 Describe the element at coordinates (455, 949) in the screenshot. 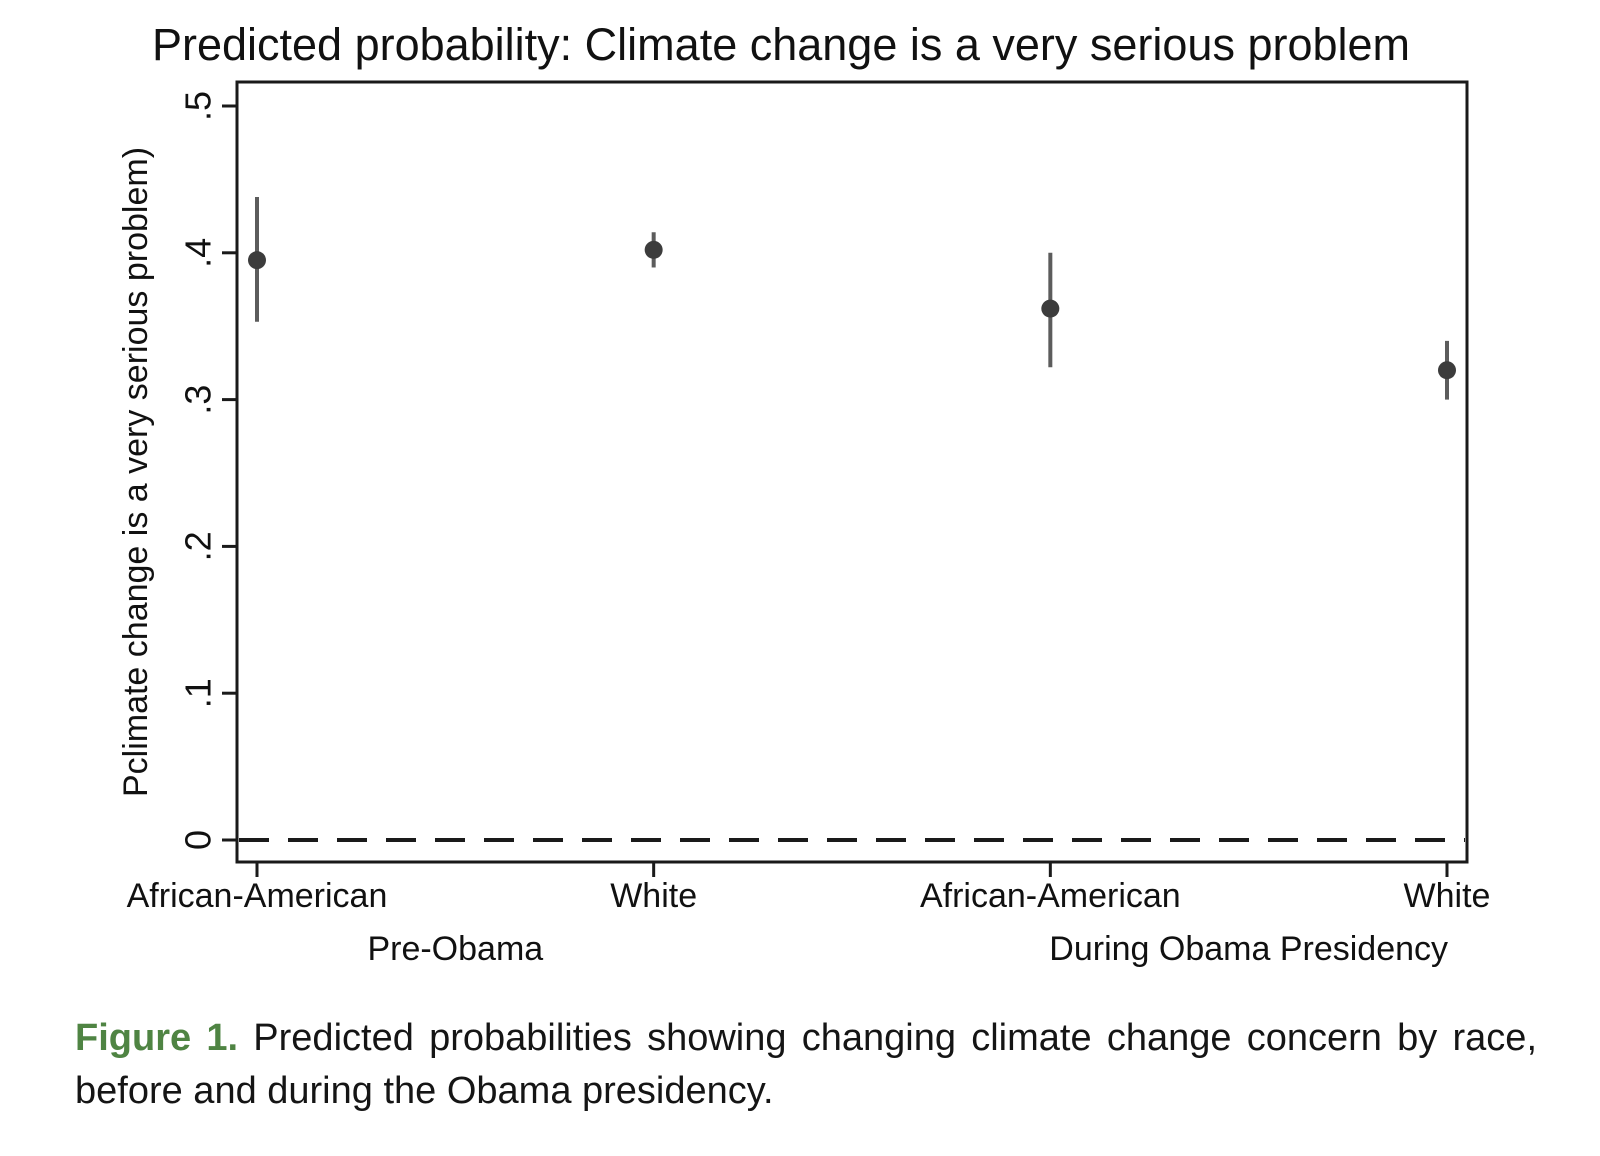

I see `x-group-label: Pre-Obama` at that location.